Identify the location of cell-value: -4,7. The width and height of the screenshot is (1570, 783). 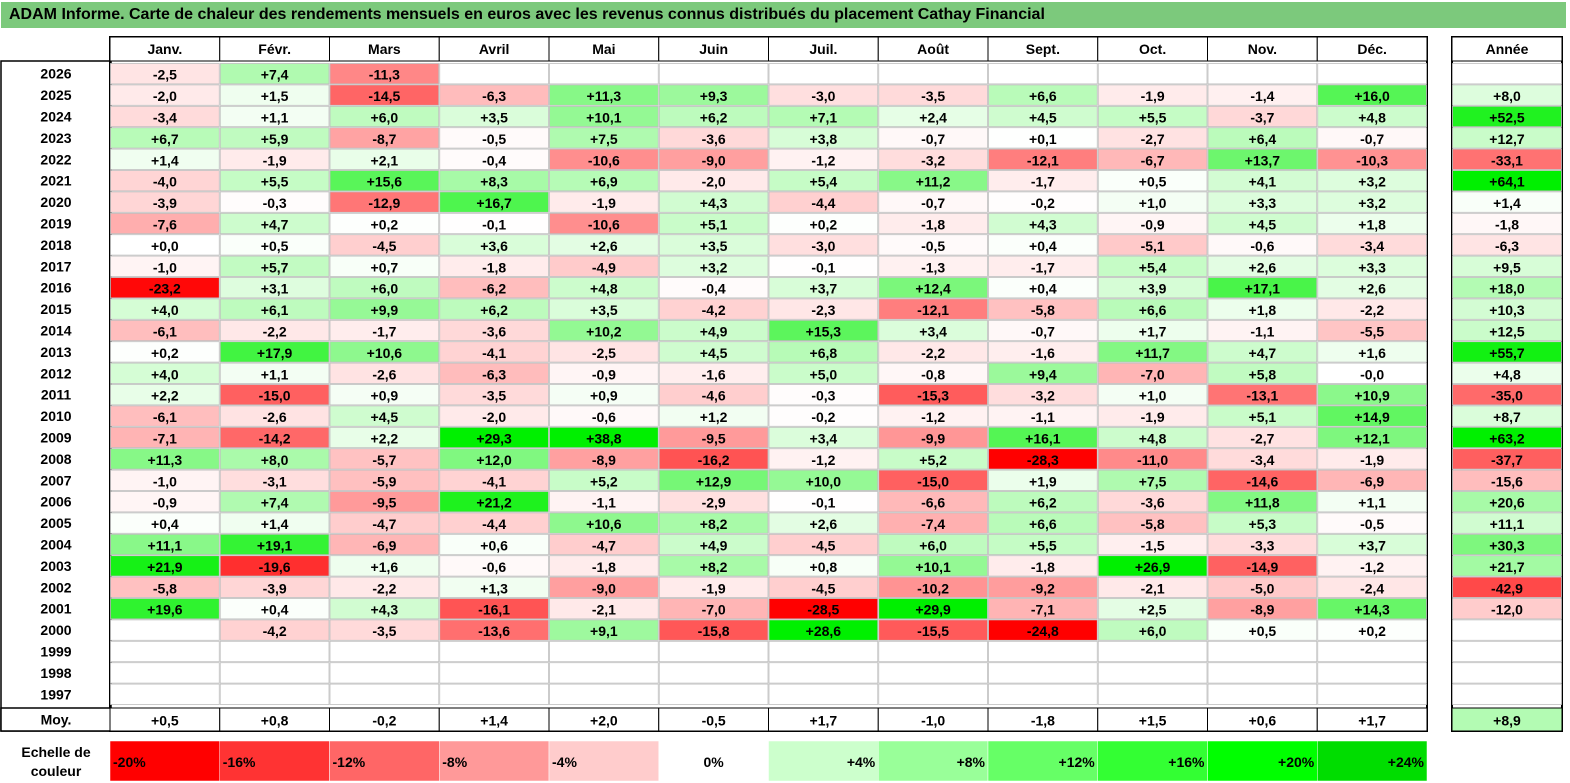
(384, 524).